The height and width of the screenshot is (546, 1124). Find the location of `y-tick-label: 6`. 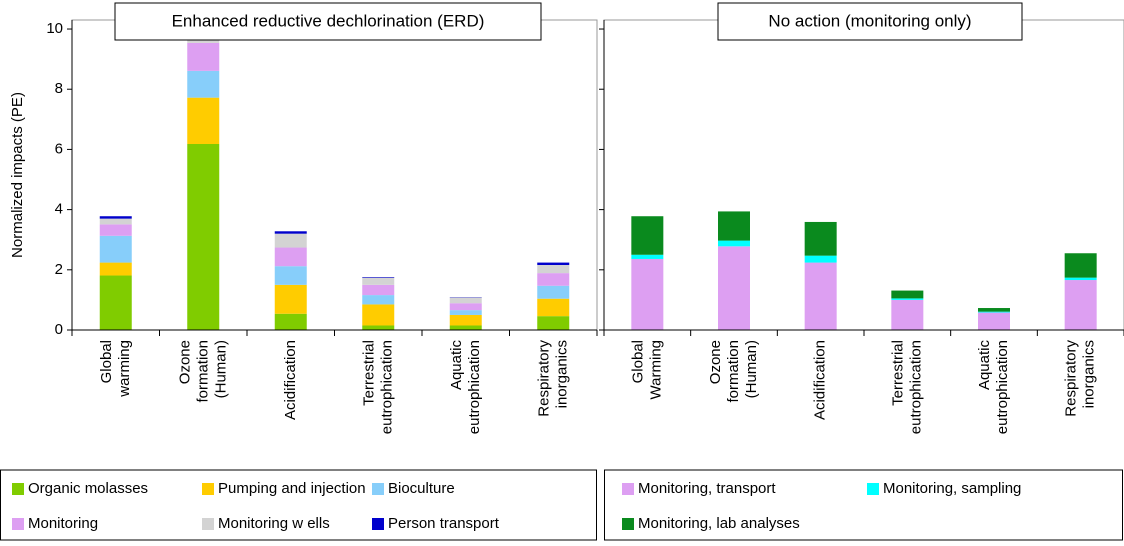

y-tick-label: 6 is located at coordinates (59, 148).